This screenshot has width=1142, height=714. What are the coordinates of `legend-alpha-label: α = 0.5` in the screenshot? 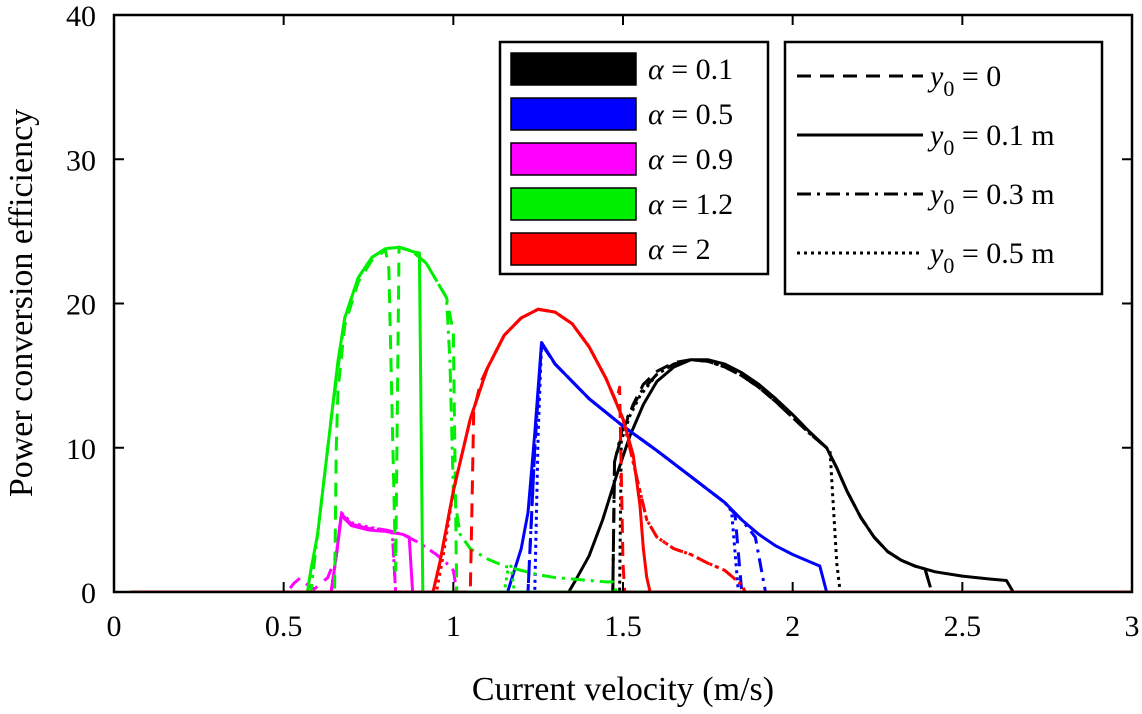 It's located at (690, 114).